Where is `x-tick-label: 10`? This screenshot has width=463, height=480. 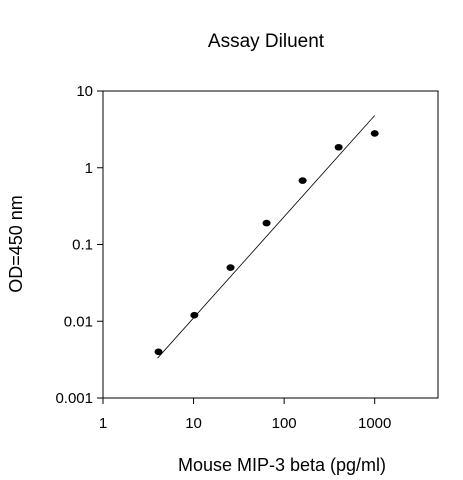 x-tick-label: 10 is located at coordinates (193, 423).